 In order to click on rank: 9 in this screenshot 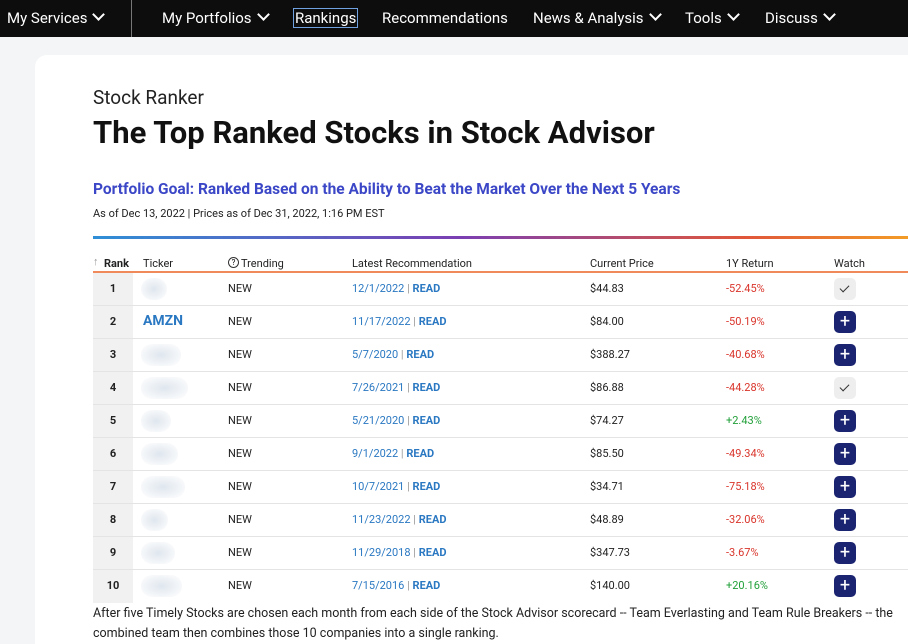, I will do `click(113, 552)`.